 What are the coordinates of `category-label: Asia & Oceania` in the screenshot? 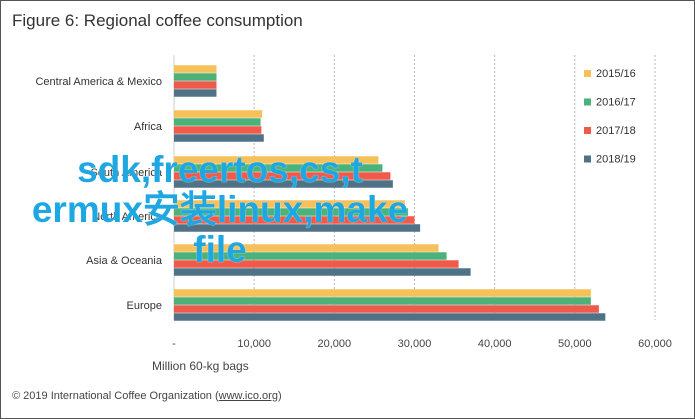 It's located at (124, 261).